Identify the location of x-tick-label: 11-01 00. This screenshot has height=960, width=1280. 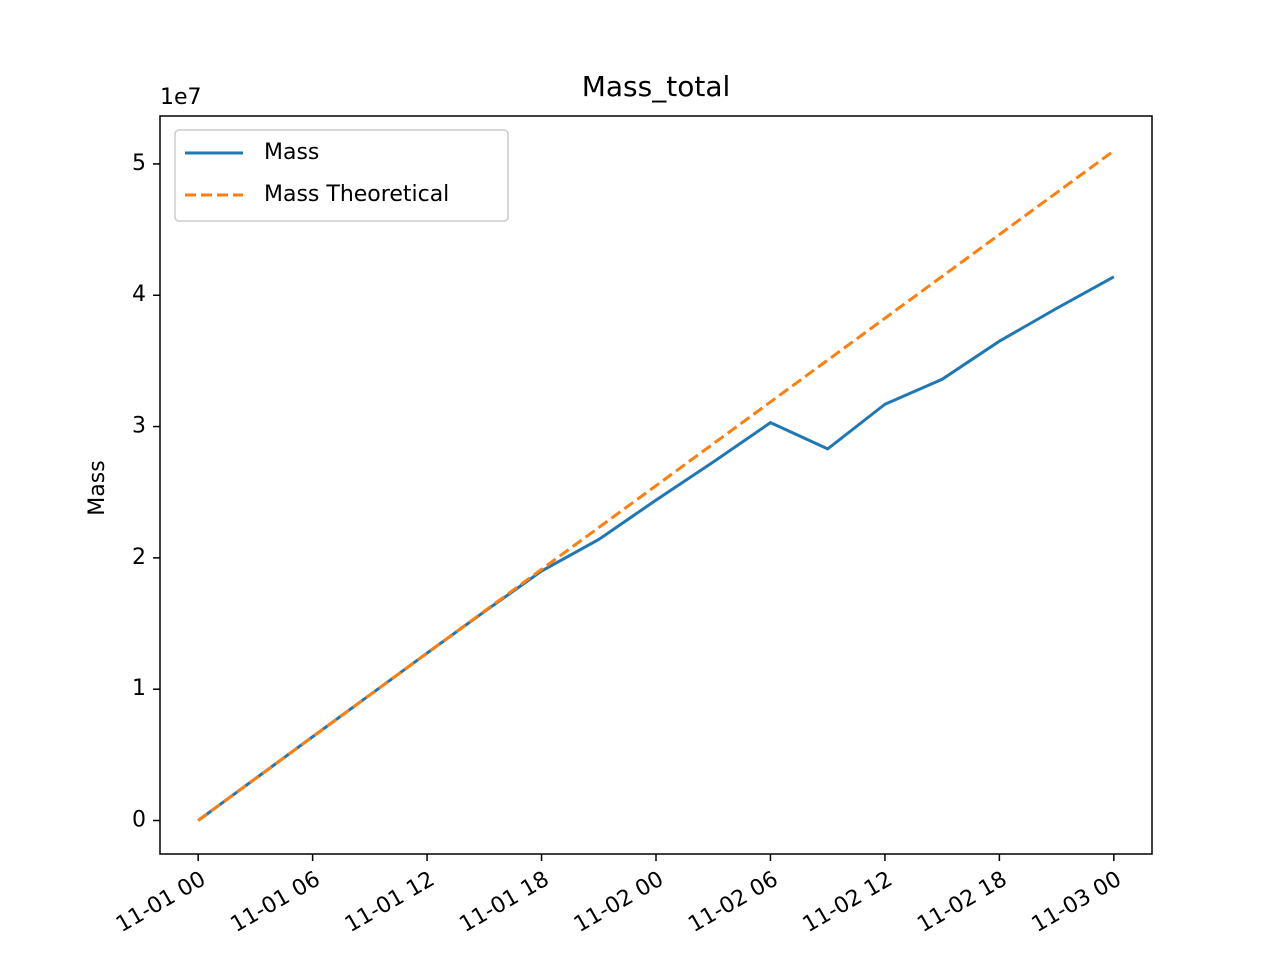
(161, 902).